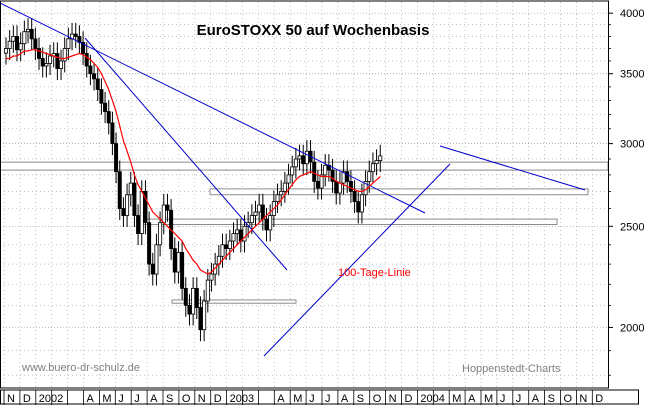  Describe the element at coordinates (632, 14) in the screenshot. I see `y-tick-label: 4000` at that location.